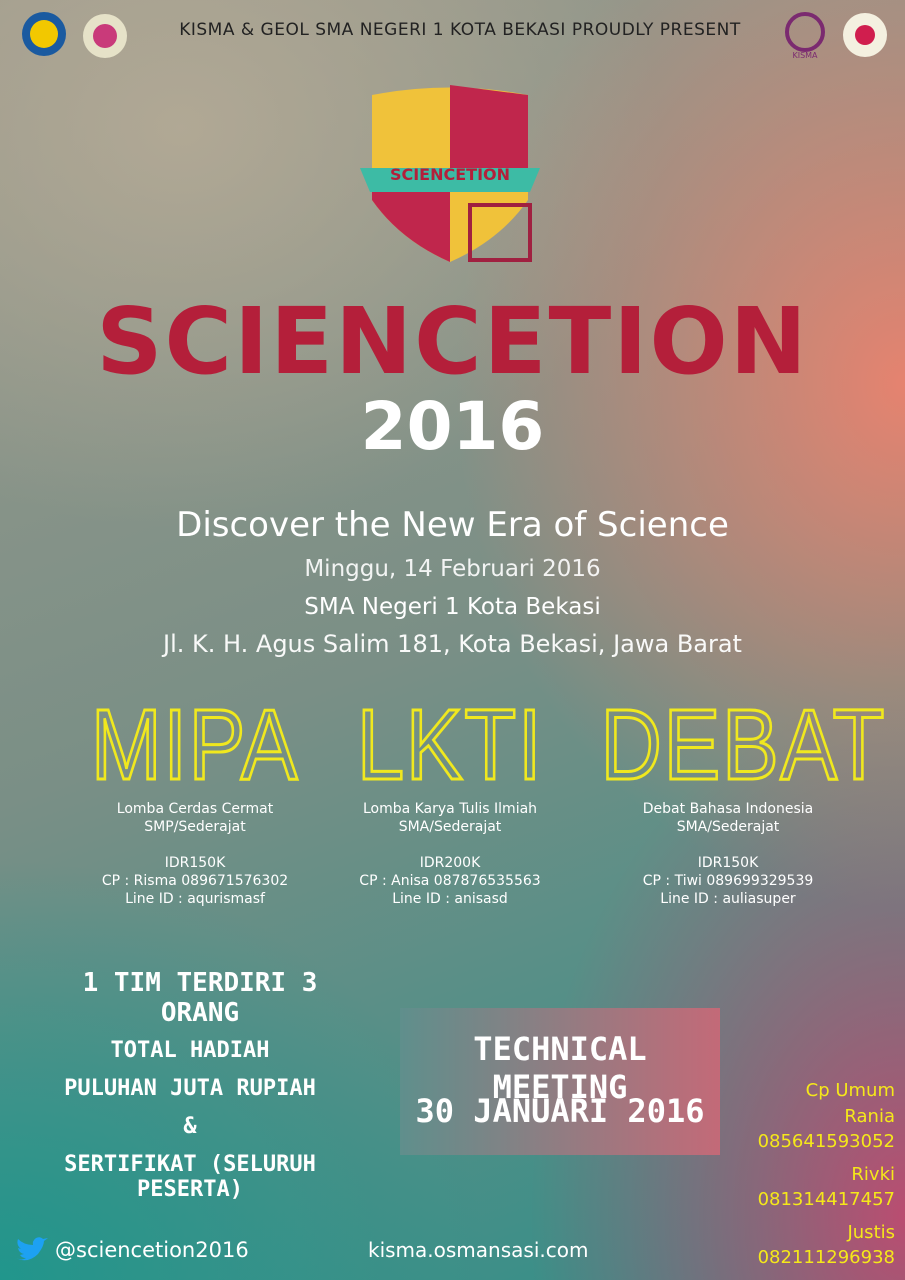 The image size is (905, 1280). Describe the element at coordinates (560, 1111) in the screenshot. I see `tm-date: 30 JANUARI 2016` at that location.